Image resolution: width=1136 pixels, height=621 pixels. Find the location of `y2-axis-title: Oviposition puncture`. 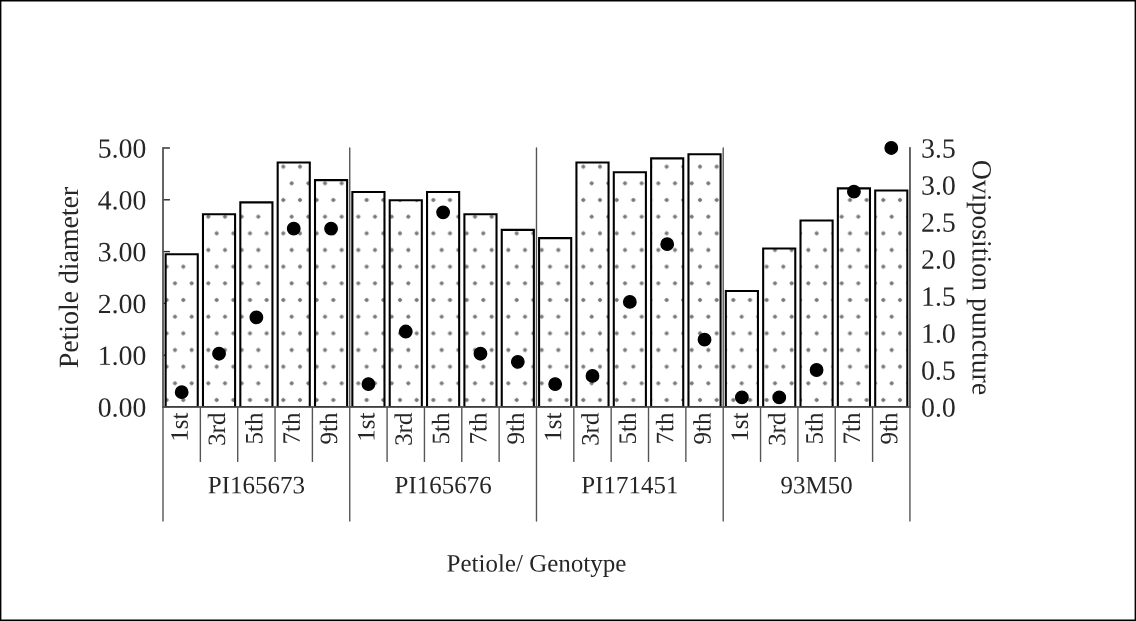

y2-axis-title: Oviposition puncture is located at coordinates (978, 277).